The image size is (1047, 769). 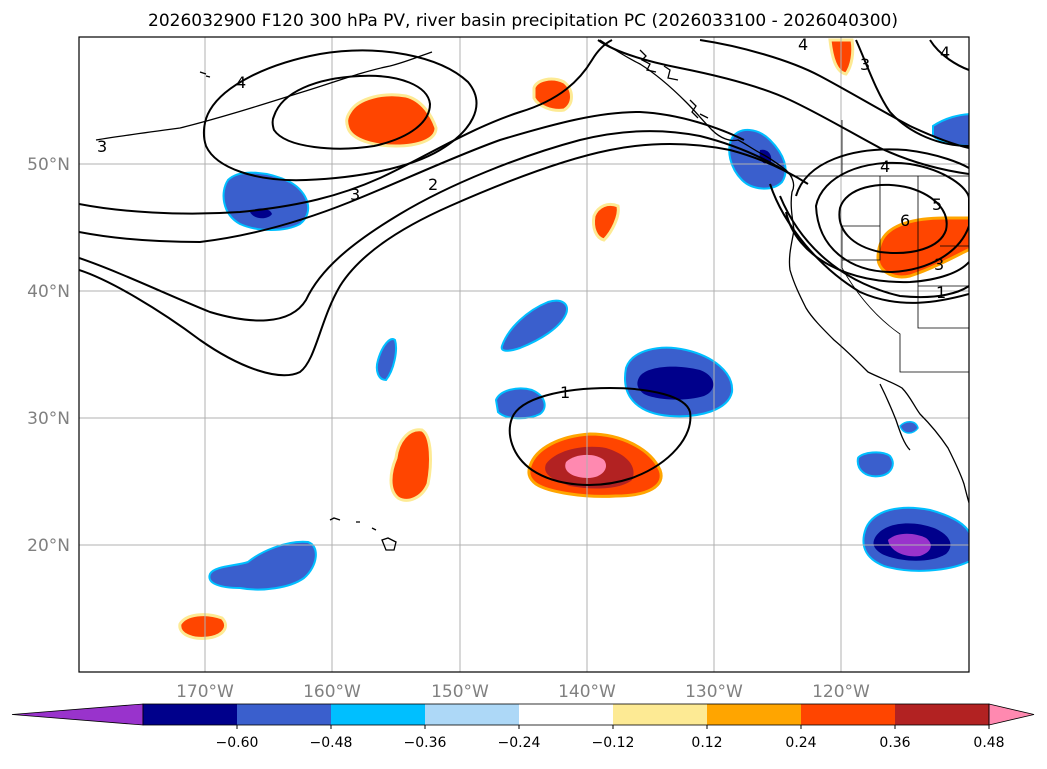 I want to click on pv-contour-5-nw, so click(x=351, y=112).